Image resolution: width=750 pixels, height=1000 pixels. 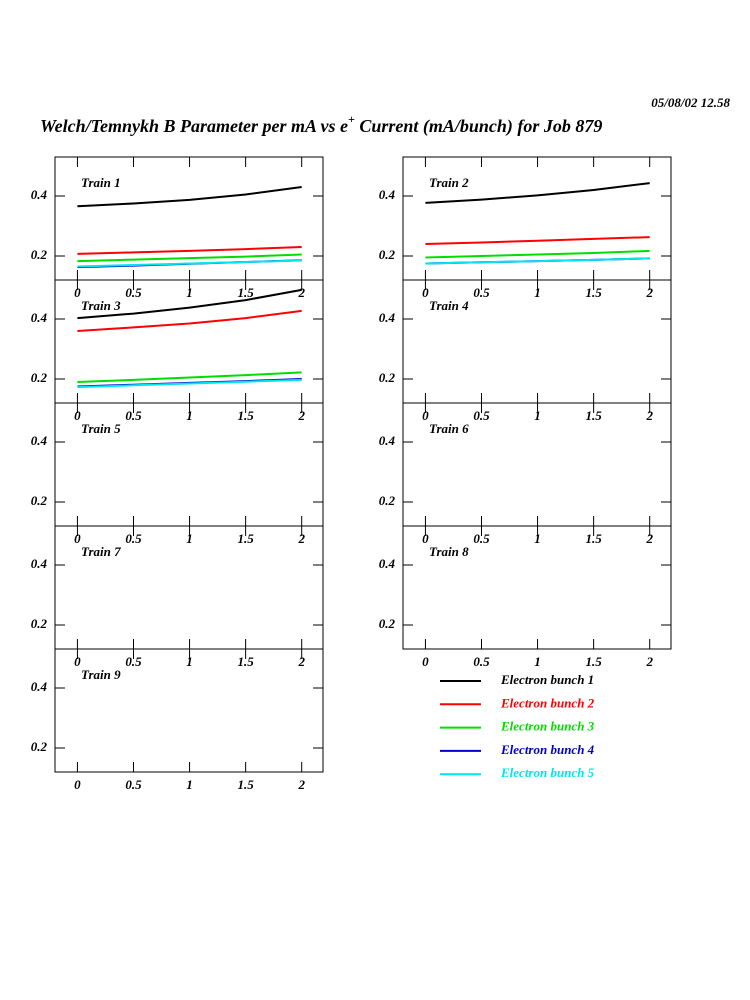 I want to click on panel-title: Train 2, so click(x=449, y=182).